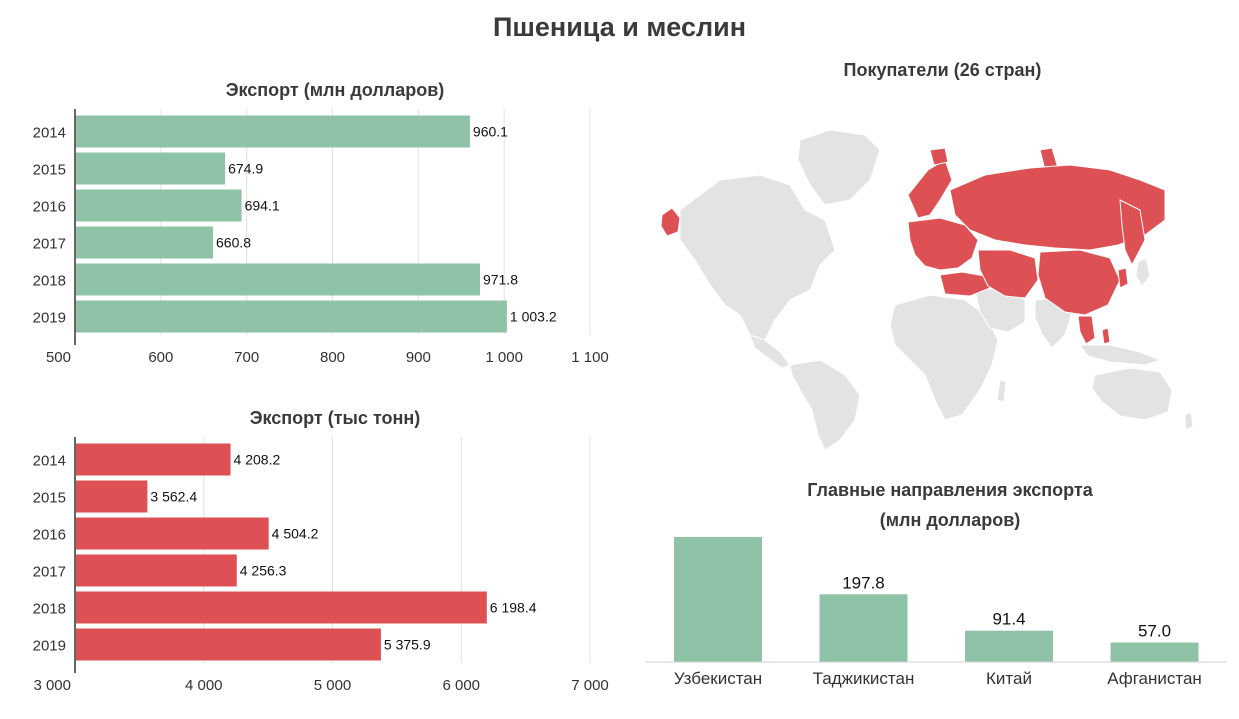 The image size is (1239, 719). I want to click on page-title: Пшеница и меслин, so click(619, 27).